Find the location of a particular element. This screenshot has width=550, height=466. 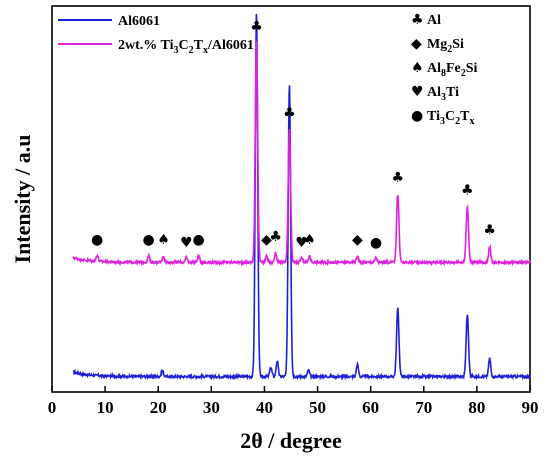

x-tick-label: 80 is located at coordinates (476, 407).